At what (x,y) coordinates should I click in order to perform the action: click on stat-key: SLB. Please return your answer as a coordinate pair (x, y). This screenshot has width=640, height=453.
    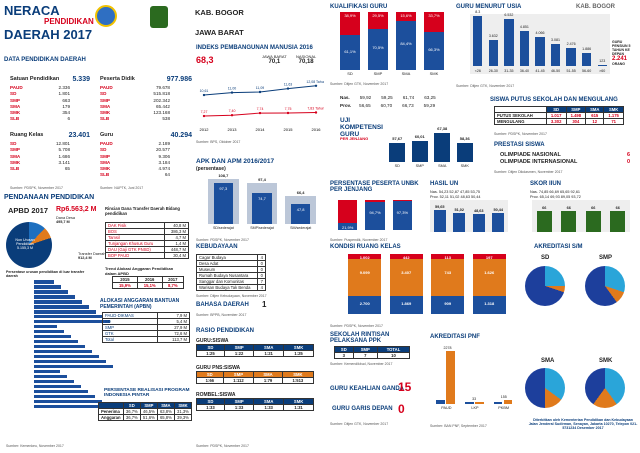
    Looking at the image, I should click on (105, 175).